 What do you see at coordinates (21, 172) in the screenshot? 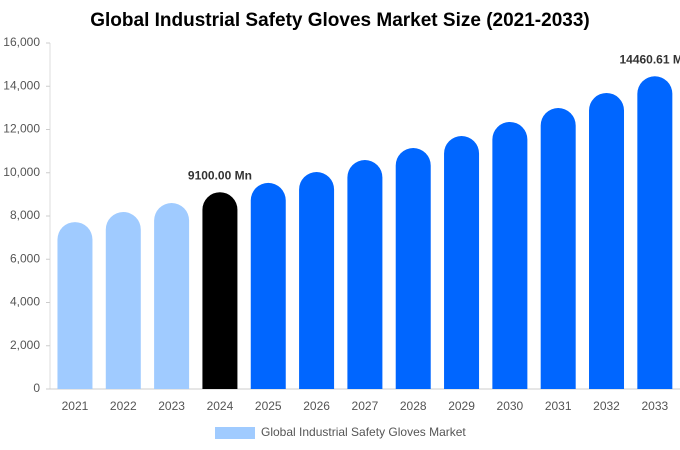
I see `y-tick-label: 10,000` at bounding box center [21, 172].